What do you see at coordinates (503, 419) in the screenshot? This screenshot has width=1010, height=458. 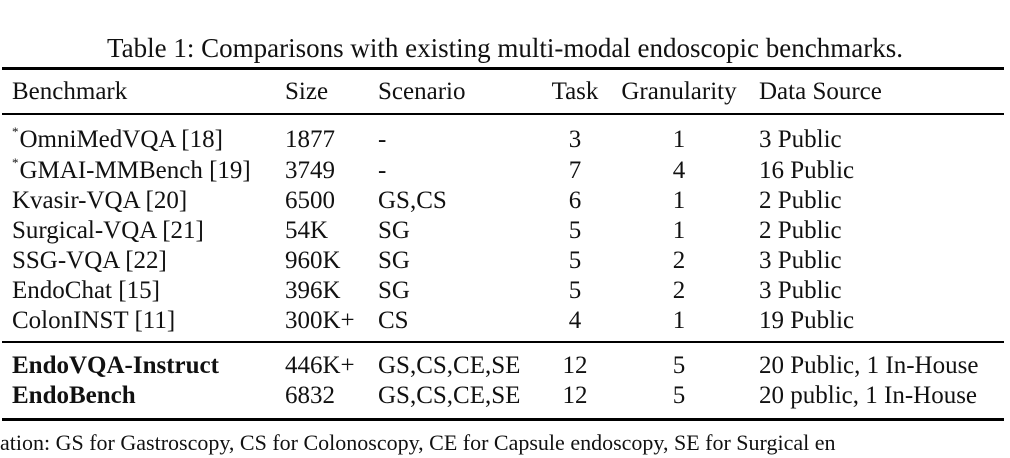 I see `table-bottom-rule` at bounding box center [503, 419].